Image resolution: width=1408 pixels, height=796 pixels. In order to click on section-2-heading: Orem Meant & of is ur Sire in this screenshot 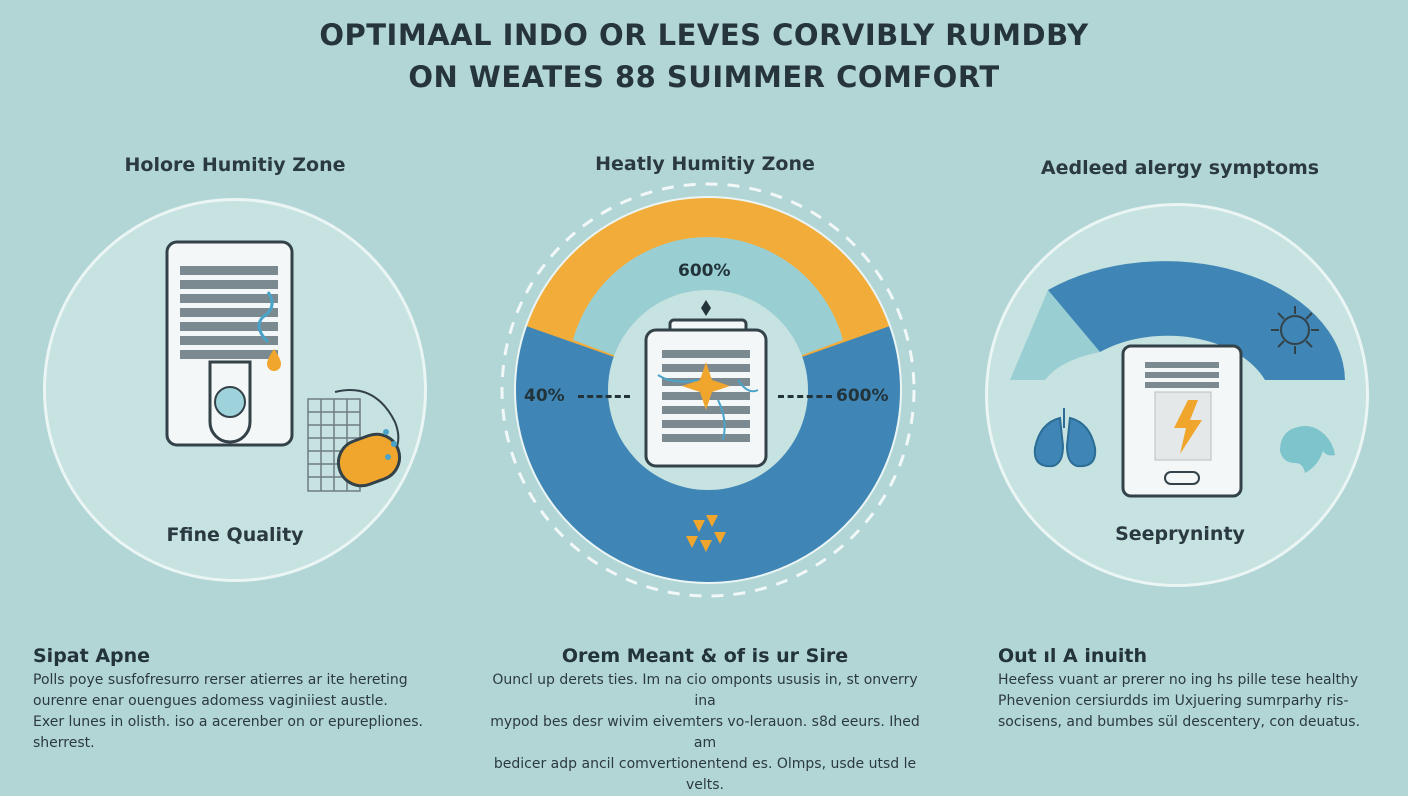, I will do `click(705, 656)`.